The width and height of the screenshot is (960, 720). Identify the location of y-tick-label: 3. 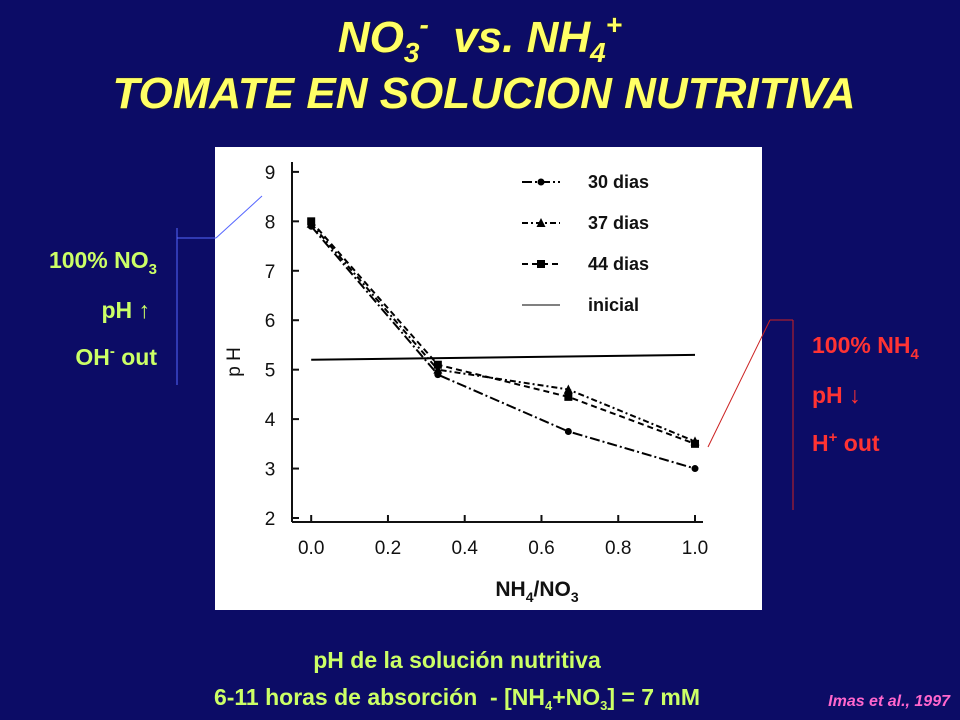
(270, 470).